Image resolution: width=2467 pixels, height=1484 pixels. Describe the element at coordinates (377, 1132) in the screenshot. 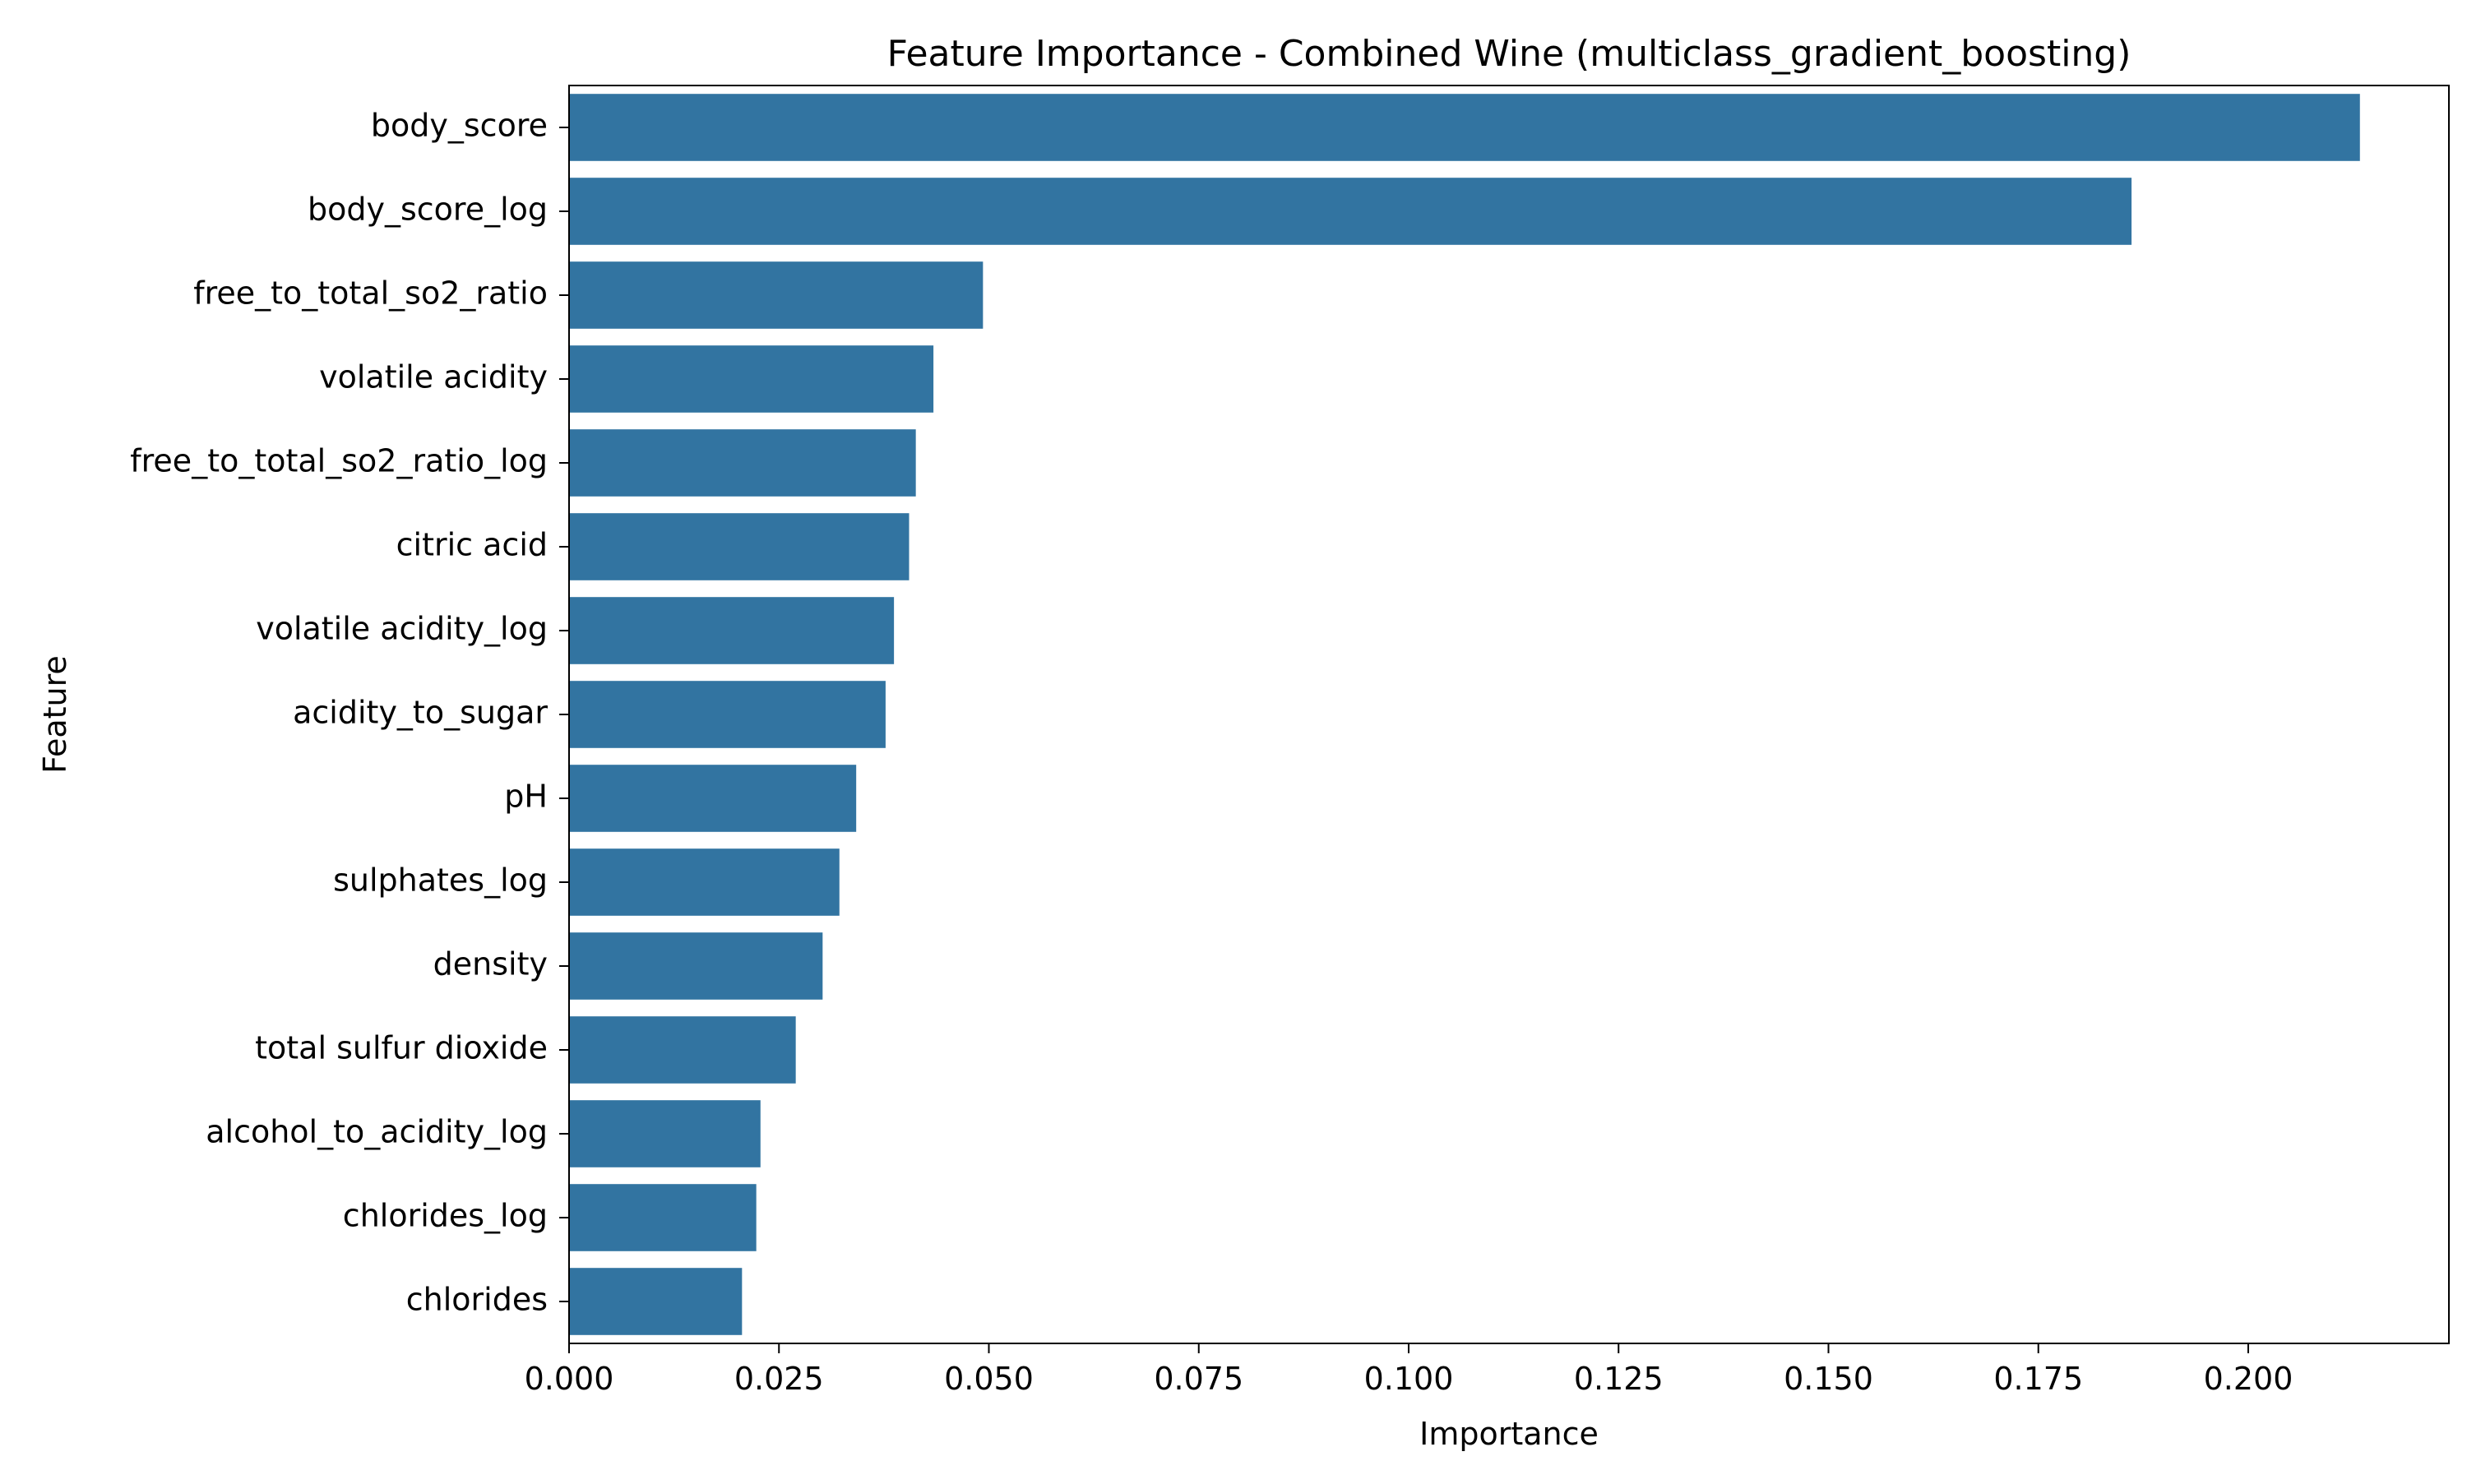

I see `y-tick-label: alcohol_to_acidity_log` at that location.